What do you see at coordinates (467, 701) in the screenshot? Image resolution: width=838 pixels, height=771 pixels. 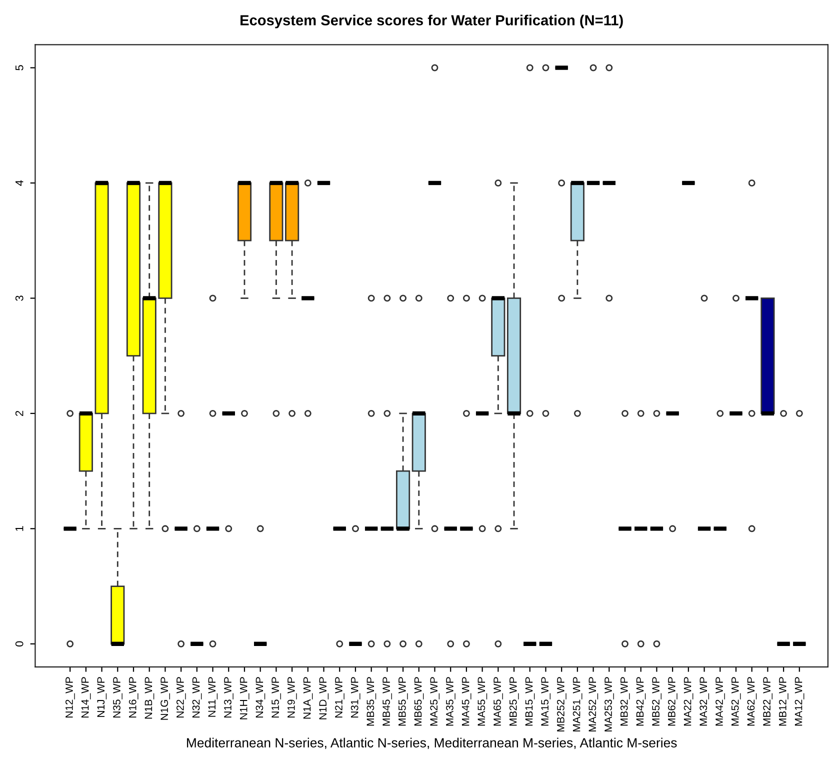 I see `x-tick-label: MA45_WP` at bounding box center [467, 701].